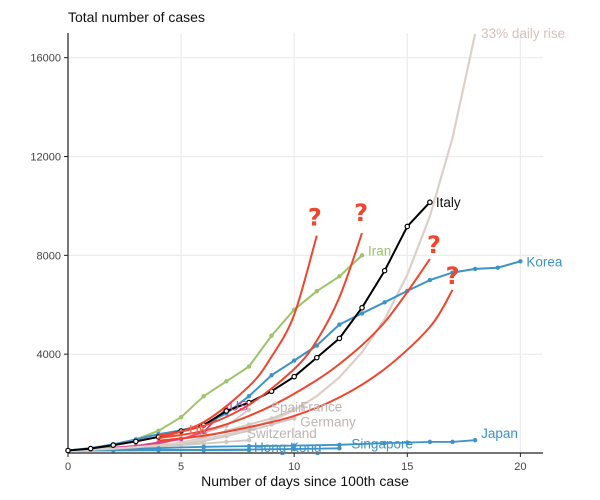  I want to click on point-spain, so click(249, 409).